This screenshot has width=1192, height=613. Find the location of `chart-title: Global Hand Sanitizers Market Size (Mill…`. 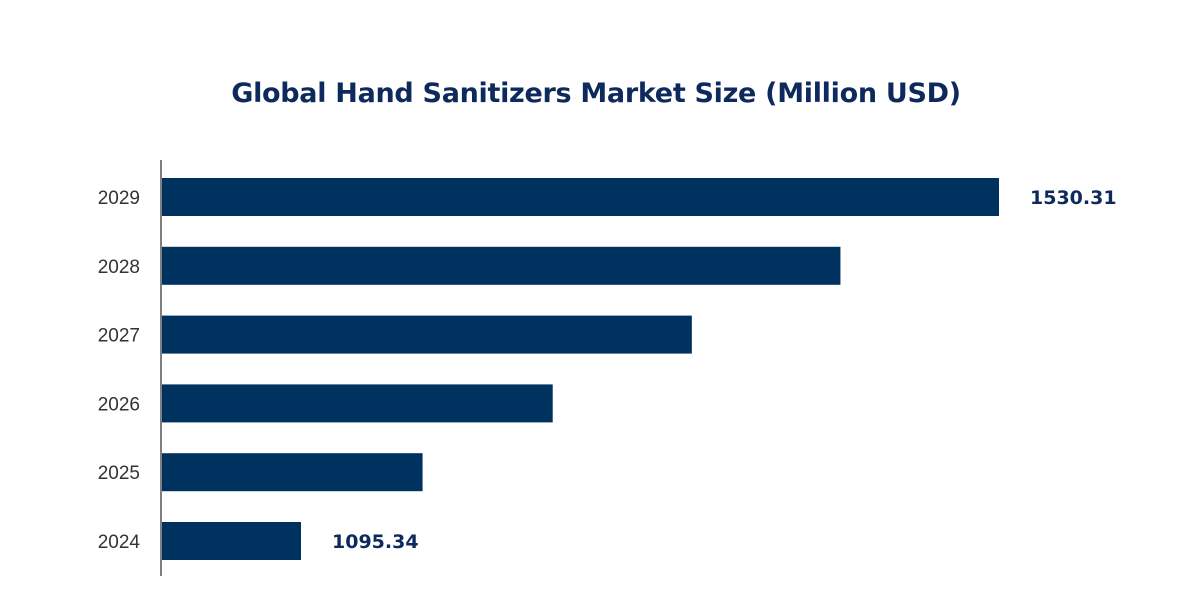

chart-title: Global Hand Sanitizers Market Size (Mill… is located at coordinates (596, 93).